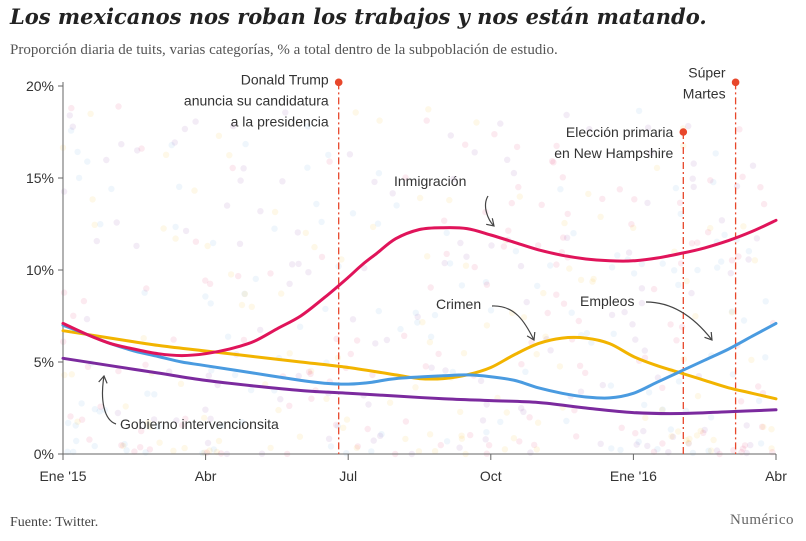 Image resolution: width=806 pixels, height=541 pixels. Describe the element at coordinates (40, 270) in the screenshot. I see `y-tick-label: 10%` at that location.